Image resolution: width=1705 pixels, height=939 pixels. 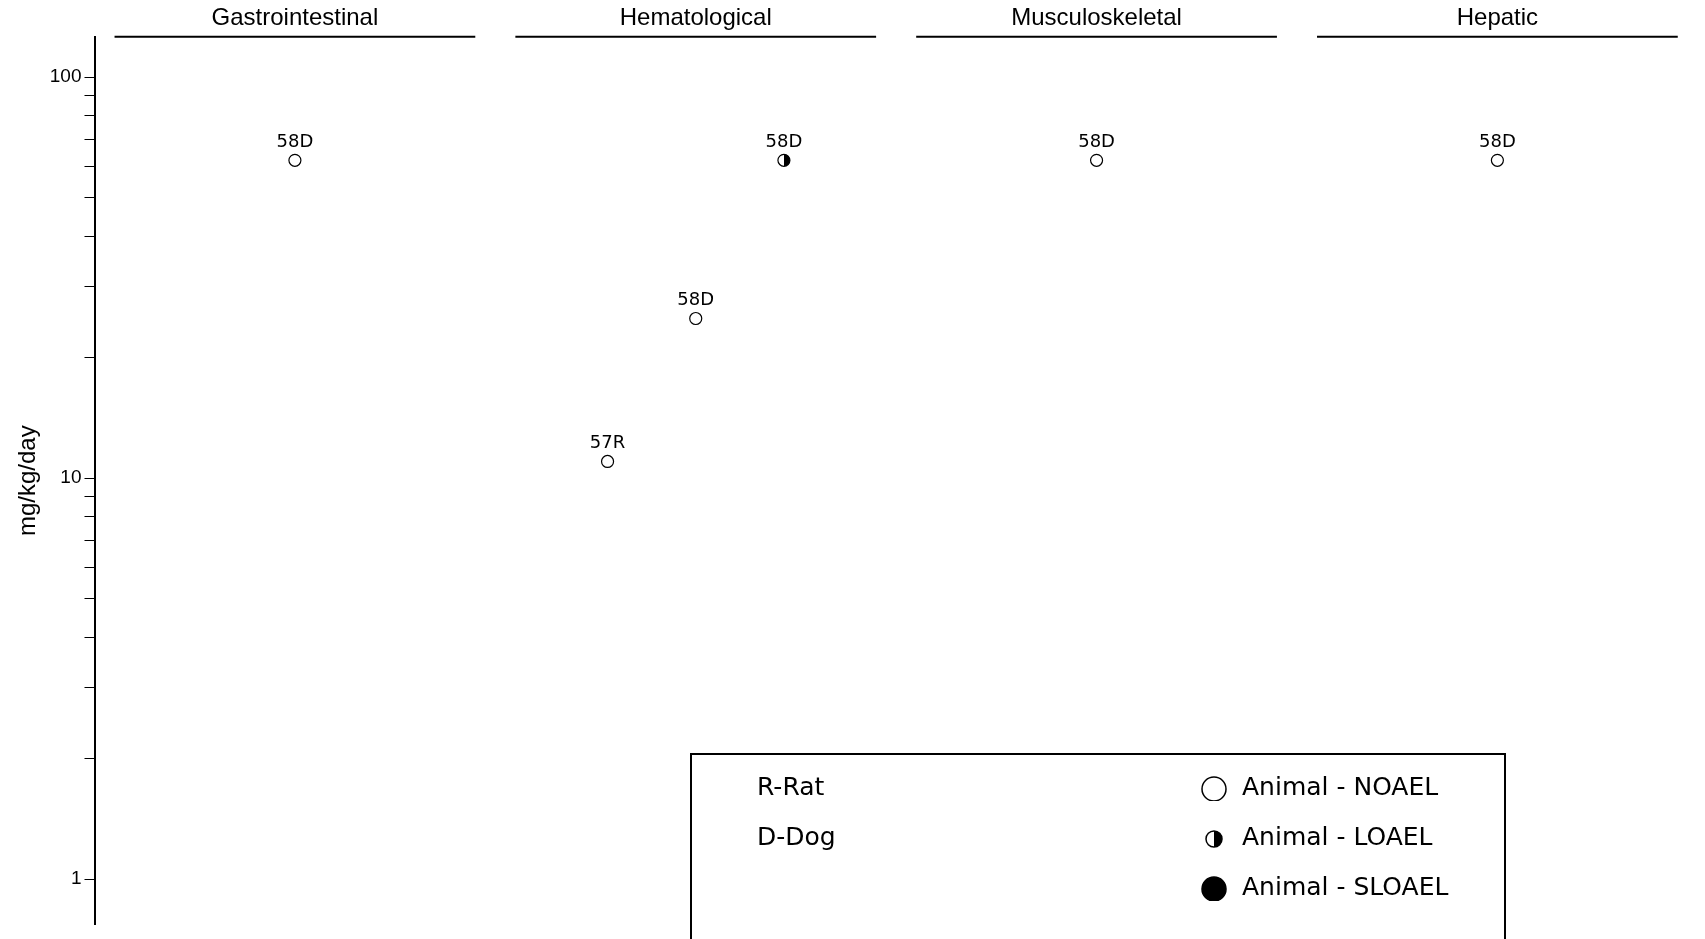 I want to click on x-tick-label: Hematological, so click(x=695, y=17).